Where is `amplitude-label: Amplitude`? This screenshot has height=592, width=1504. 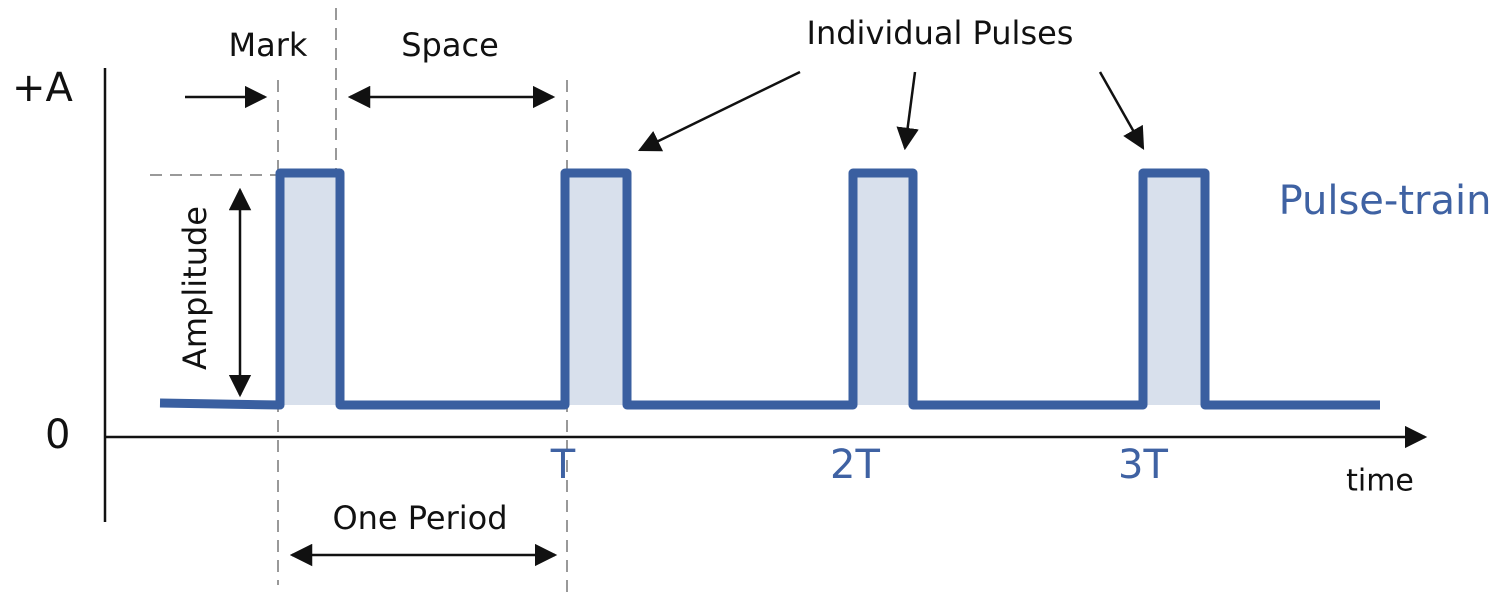
amplitude-label: Amplitude is located at coordinates (195, 288).